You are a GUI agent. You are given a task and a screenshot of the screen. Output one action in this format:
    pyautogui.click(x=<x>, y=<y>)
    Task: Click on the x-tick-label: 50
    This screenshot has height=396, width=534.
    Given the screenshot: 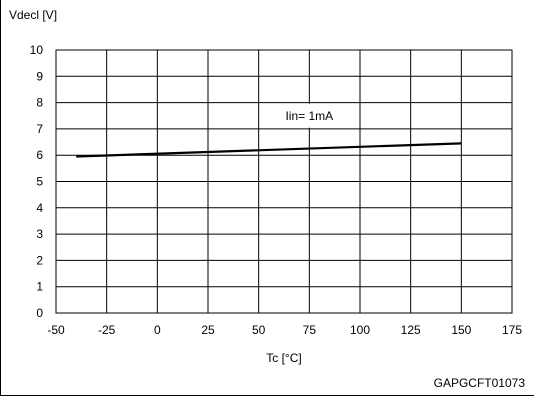 What is the action you would take?
    pyautogui.click(x=259, y=330)
    